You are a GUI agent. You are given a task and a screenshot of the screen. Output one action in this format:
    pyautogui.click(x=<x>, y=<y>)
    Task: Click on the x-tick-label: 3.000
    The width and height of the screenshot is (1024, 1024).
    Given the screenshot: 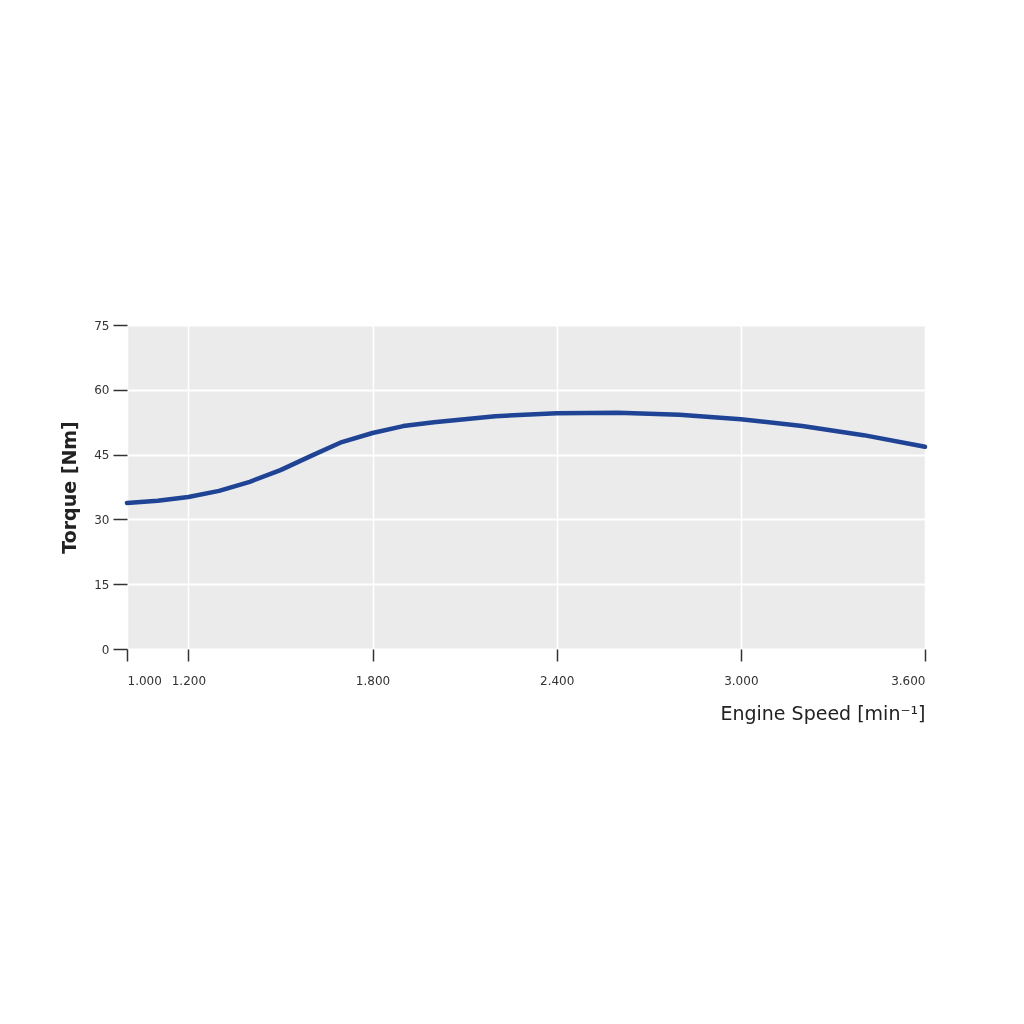 What is the action you would take?
    pyautogui.click(x=741, y=680)
    